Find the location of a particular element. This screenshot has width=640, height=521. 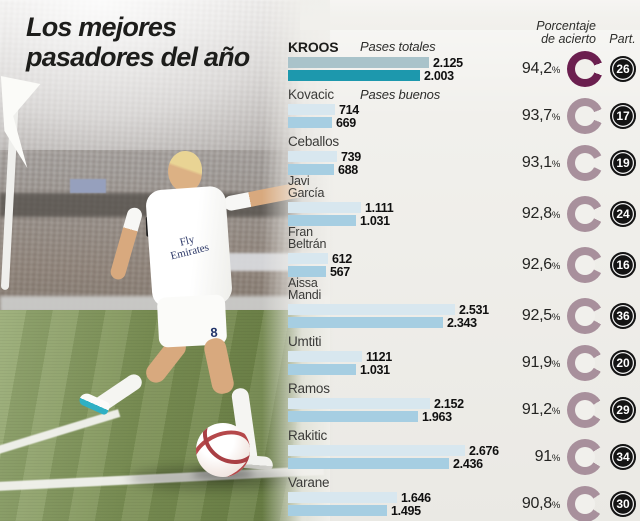

player-row: Ceballos 739 688 93,1% 19 is located at coordinates (462, 157).